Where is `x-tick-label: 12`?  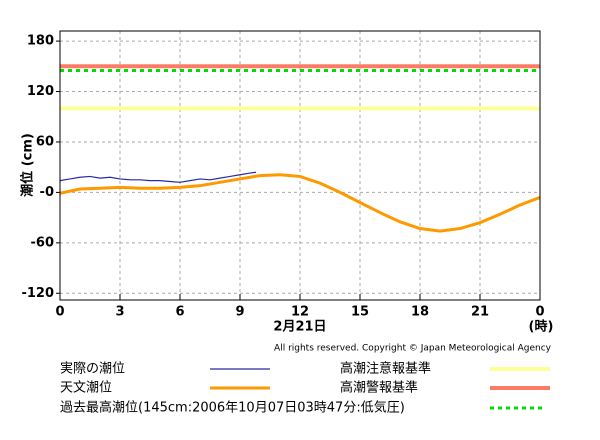
x-tick-label: 12 is located at coordinates (300, 312).